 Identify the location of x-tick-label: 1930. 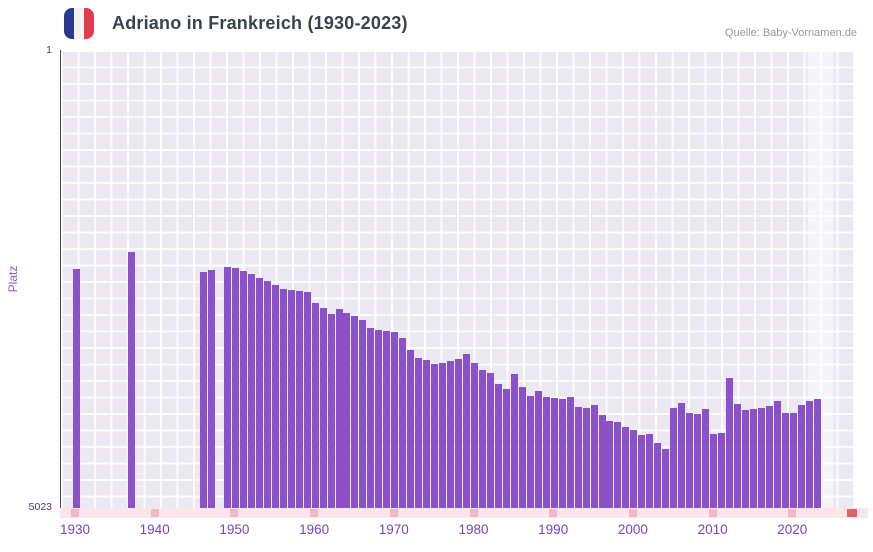
(75, 529).